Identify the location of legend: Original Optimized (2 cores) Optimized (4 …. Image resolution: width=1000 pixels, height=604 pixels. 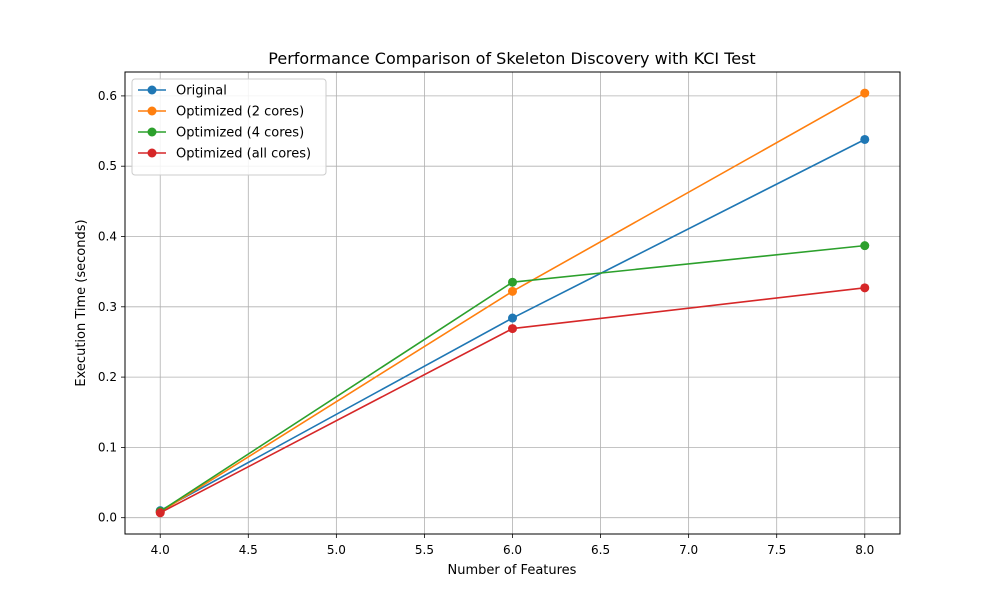
(229, 127).